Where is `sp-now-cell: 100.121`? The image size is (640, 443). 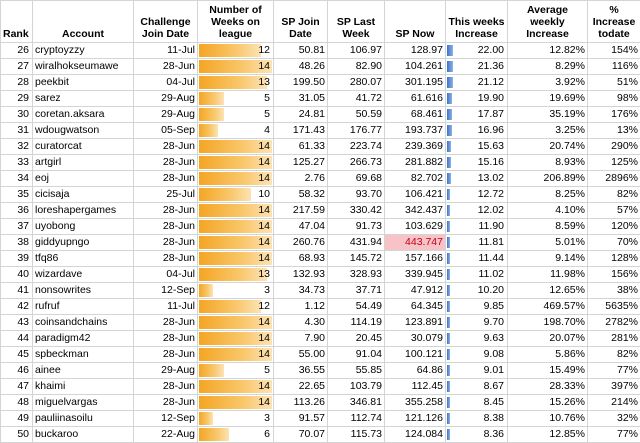 sp-now-cell: 100.121 is located at coordinates (415, 355).